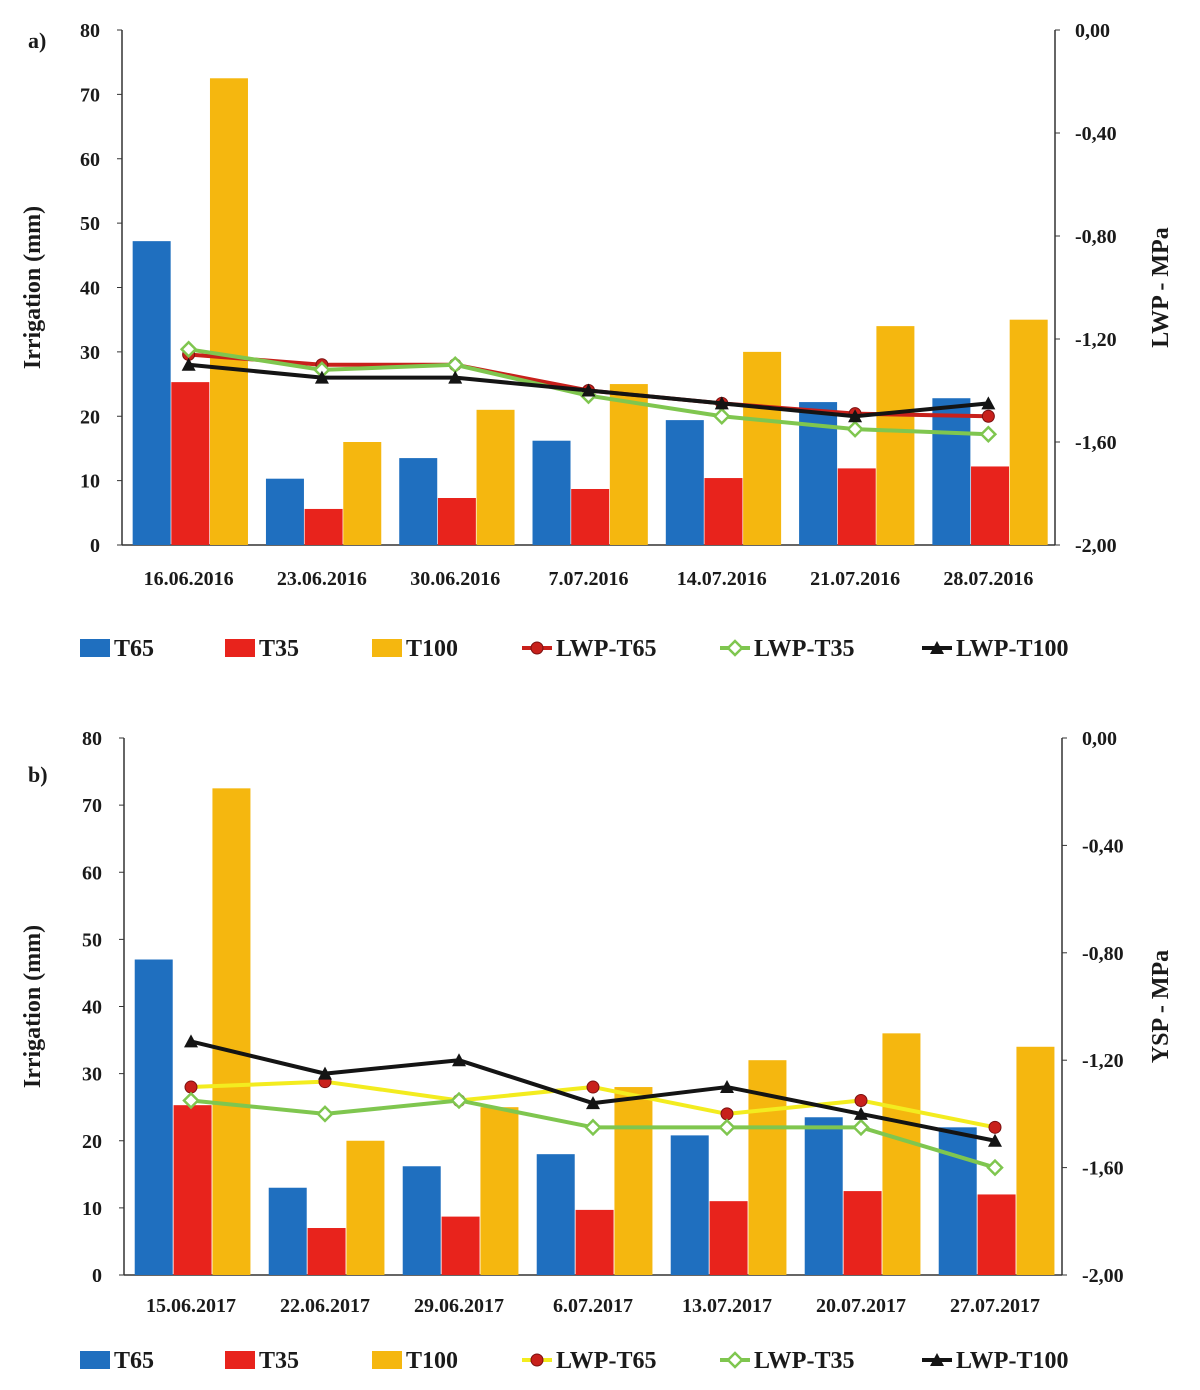  What do you see at coordinates (95, 1360) in the screenshot?
I see `legend-swatch-t65` at bounding box center [95, 1360].